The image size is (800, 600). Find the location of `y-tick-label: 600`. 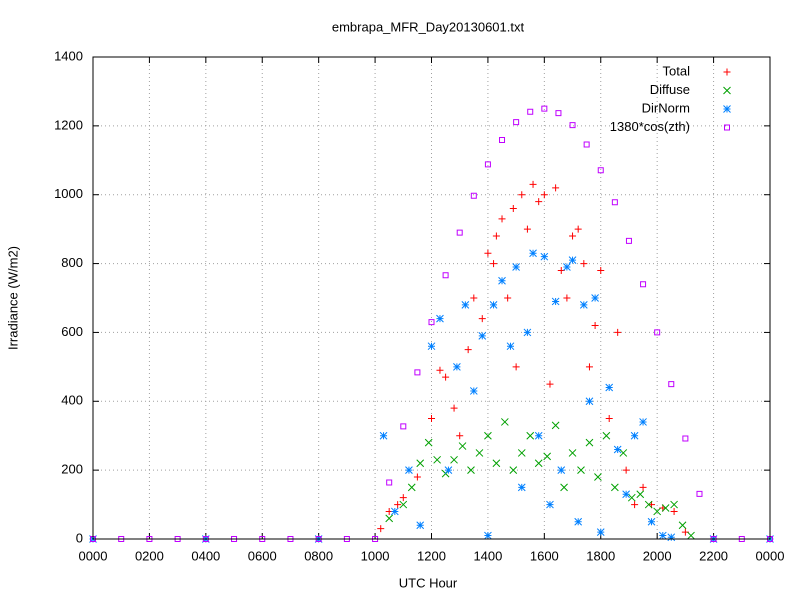

y-tick-label: 600 is located at coordinates (72, 331).